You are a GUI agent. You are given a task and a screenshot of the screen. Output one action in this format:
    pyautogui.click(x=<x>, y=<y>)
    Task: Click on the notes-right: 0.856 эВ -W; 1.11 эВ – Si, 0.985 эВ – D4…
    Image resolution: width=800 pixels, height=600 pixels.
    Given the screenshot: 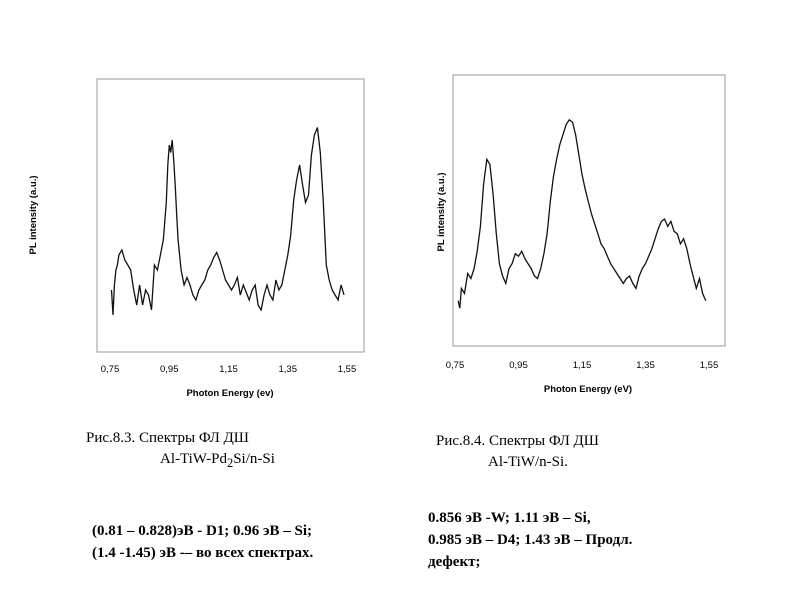 What is the action you would take?
    pyautogui.click(x=593, y=540)
    